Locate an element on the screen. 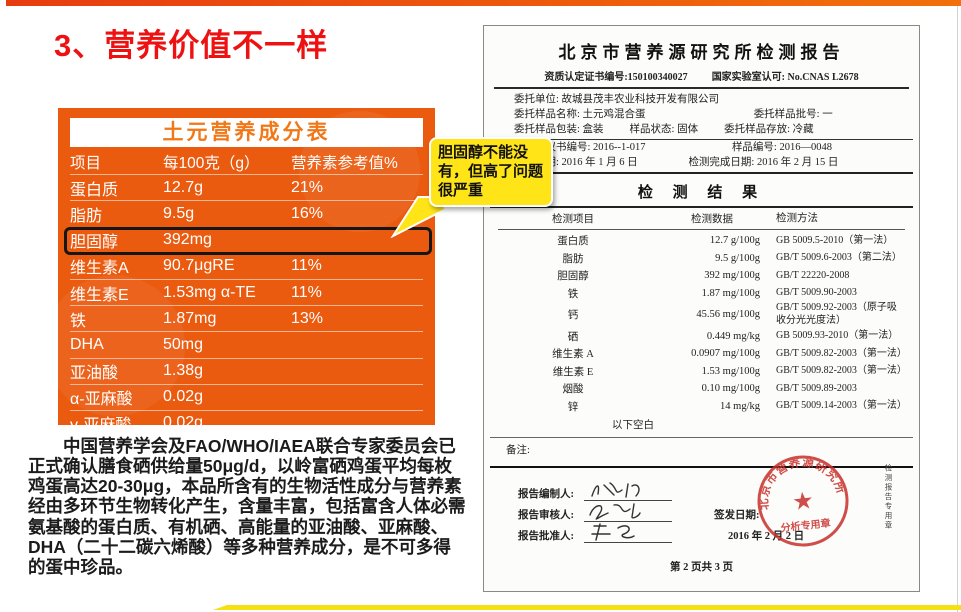 This screenshot has height=612, width=961. table-cell: 0.02g is located at coordinates (183, 397).